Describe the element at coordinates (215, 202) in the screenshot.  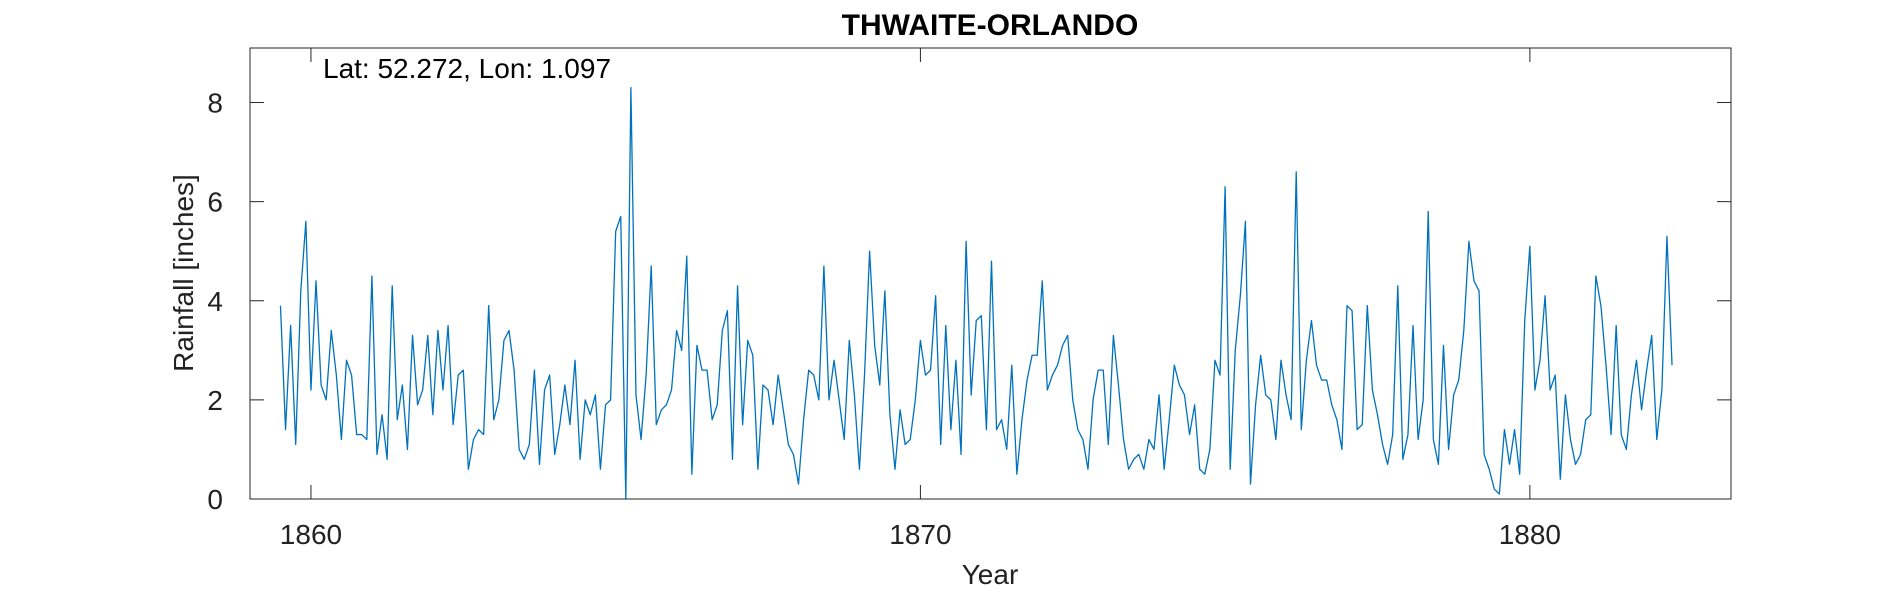
I see `y-tick-label: 6` at that location.